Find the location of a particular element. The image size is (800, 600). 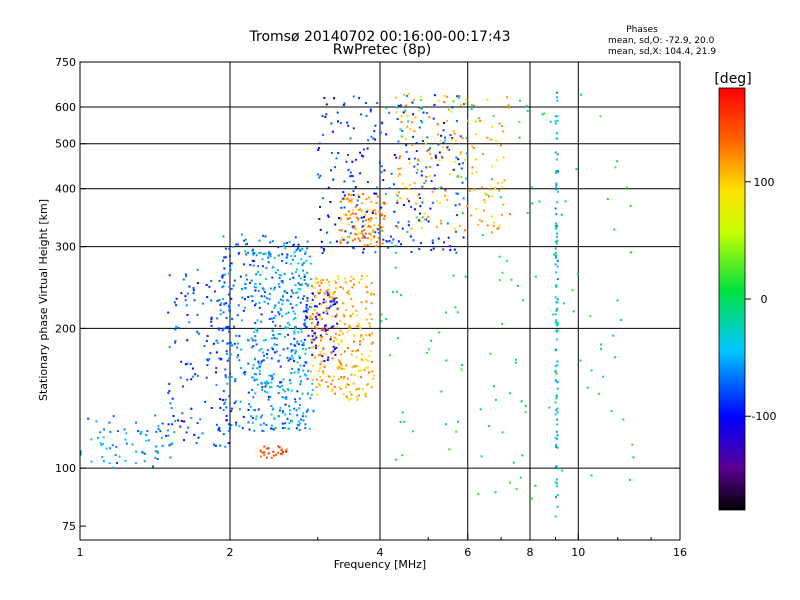

x-tick-label: 1 is located at coordinates (80, 552).